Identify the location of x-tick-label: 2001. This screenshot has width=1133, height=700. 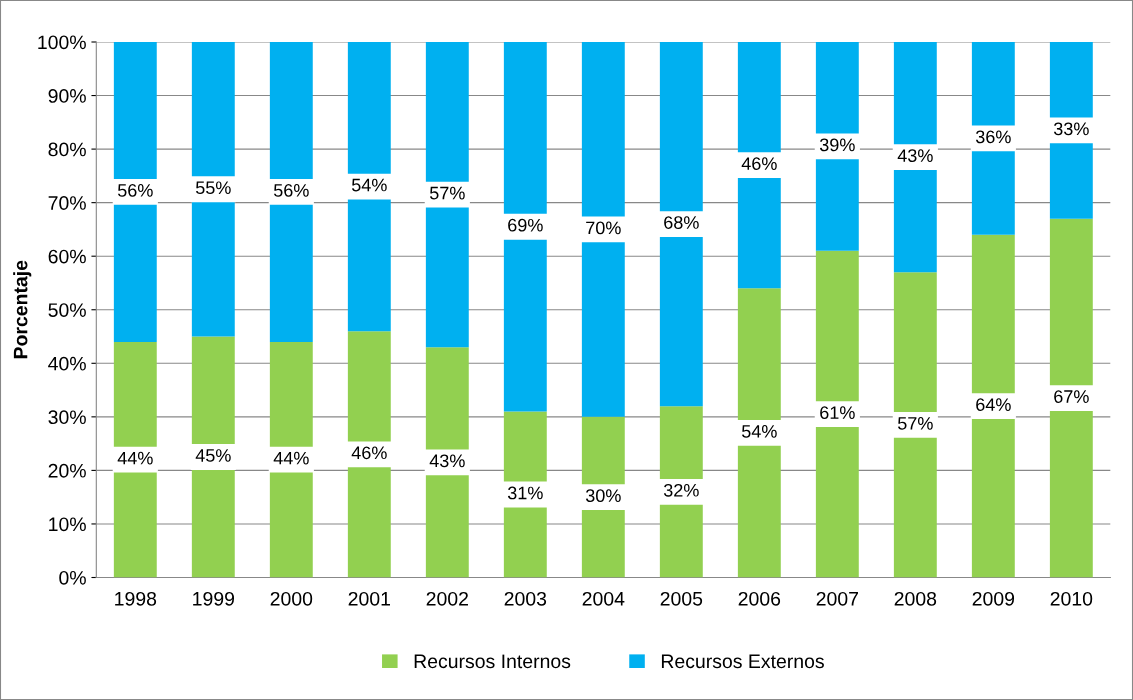
(369, 598).